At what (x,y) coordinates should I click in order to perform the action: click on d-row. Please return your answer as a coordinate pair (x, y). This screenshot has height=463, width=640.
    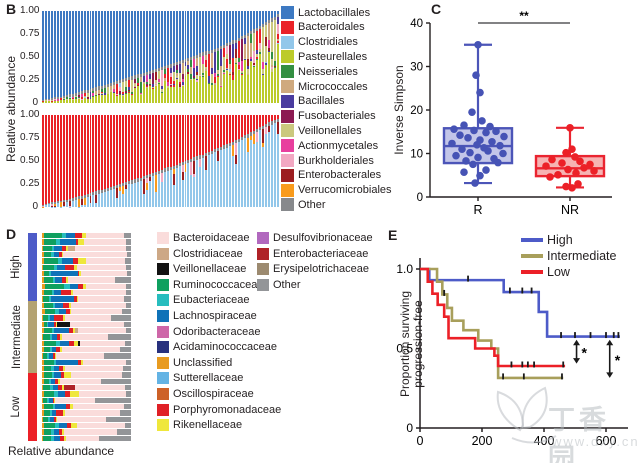
    Looking at the image, I should click on (86, 413).